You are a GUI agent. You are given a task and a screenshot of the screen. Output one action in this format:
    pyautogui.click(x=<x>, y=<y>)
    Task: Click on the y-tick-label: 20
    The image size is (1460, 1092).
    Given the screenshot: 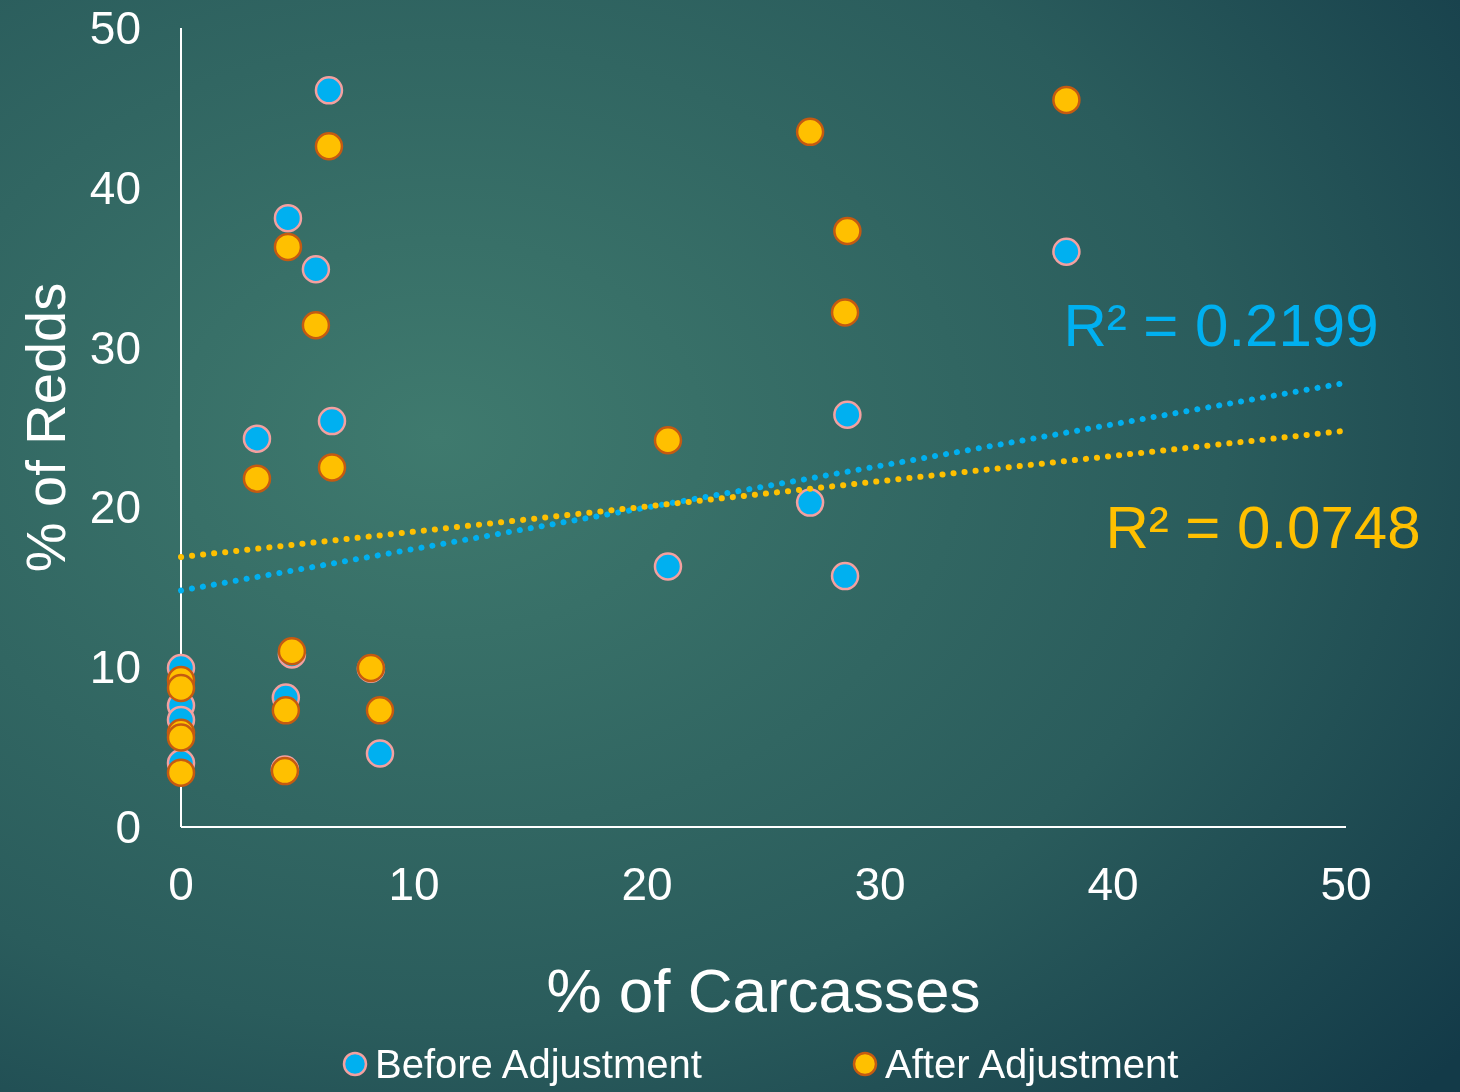 What is the action you would take?
    pyautogui.click(x=115, y=507)
    